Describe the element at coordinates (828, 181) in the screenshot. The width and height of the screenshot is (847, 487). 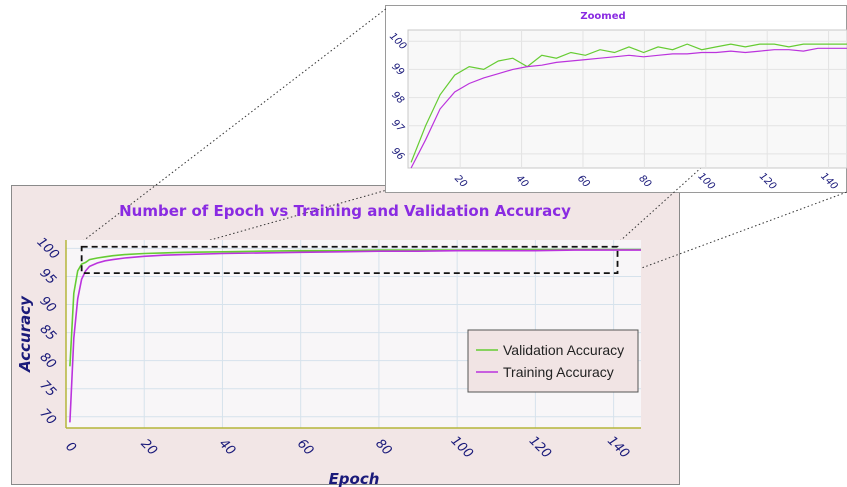
I see `zoom-x-tick-label: 140` at that location.